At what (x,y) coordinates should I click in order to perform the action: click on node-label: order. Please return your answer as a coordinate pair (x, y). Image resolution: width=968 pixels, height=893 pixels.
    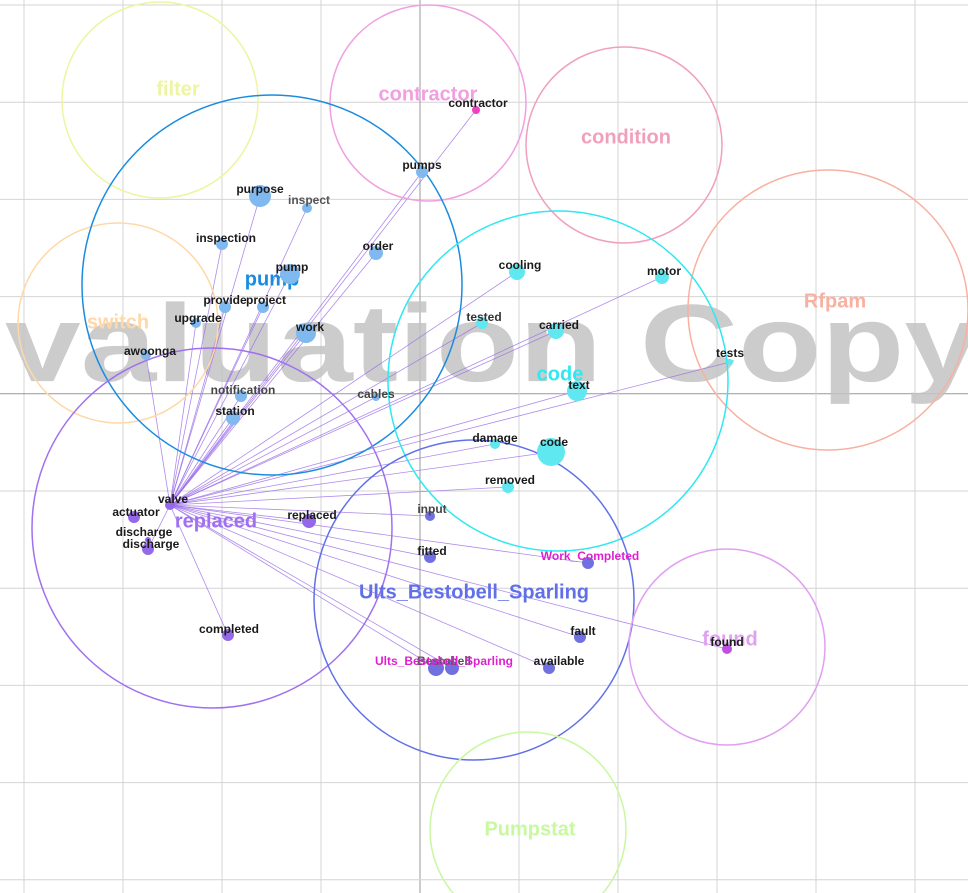
    Looking at the image, I should click on (378, 246).